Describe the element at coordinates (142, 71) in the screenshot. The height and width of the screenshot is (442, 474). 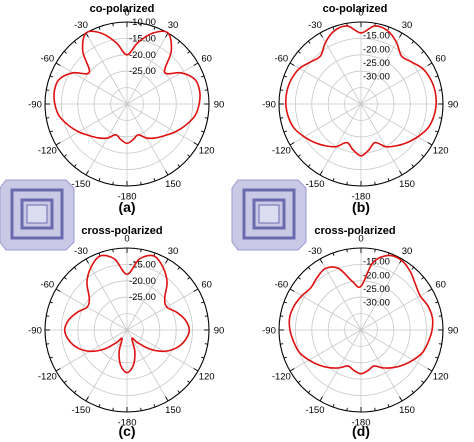
I see `panel-a-radial-label: -25.00` at that location.